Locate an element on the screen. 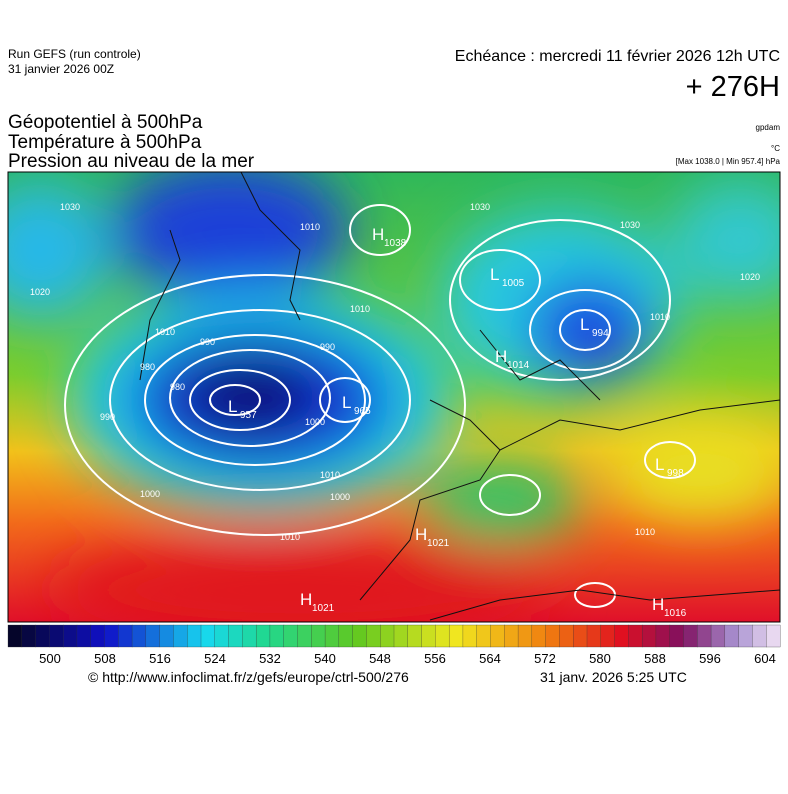  unit: [Max 1038.0 | Min 957.4] hPa is located at coordinates (728, 161).